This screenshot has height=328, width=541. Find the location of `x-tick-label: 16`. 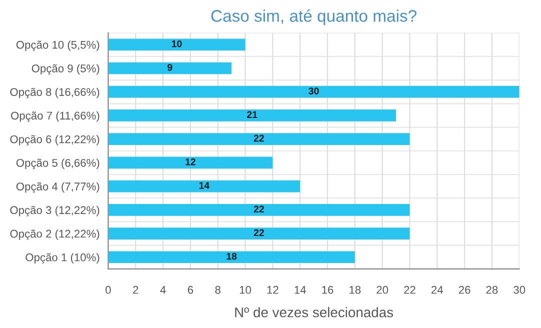

x-tick-label: 16 is located at coordinates (328, 290).